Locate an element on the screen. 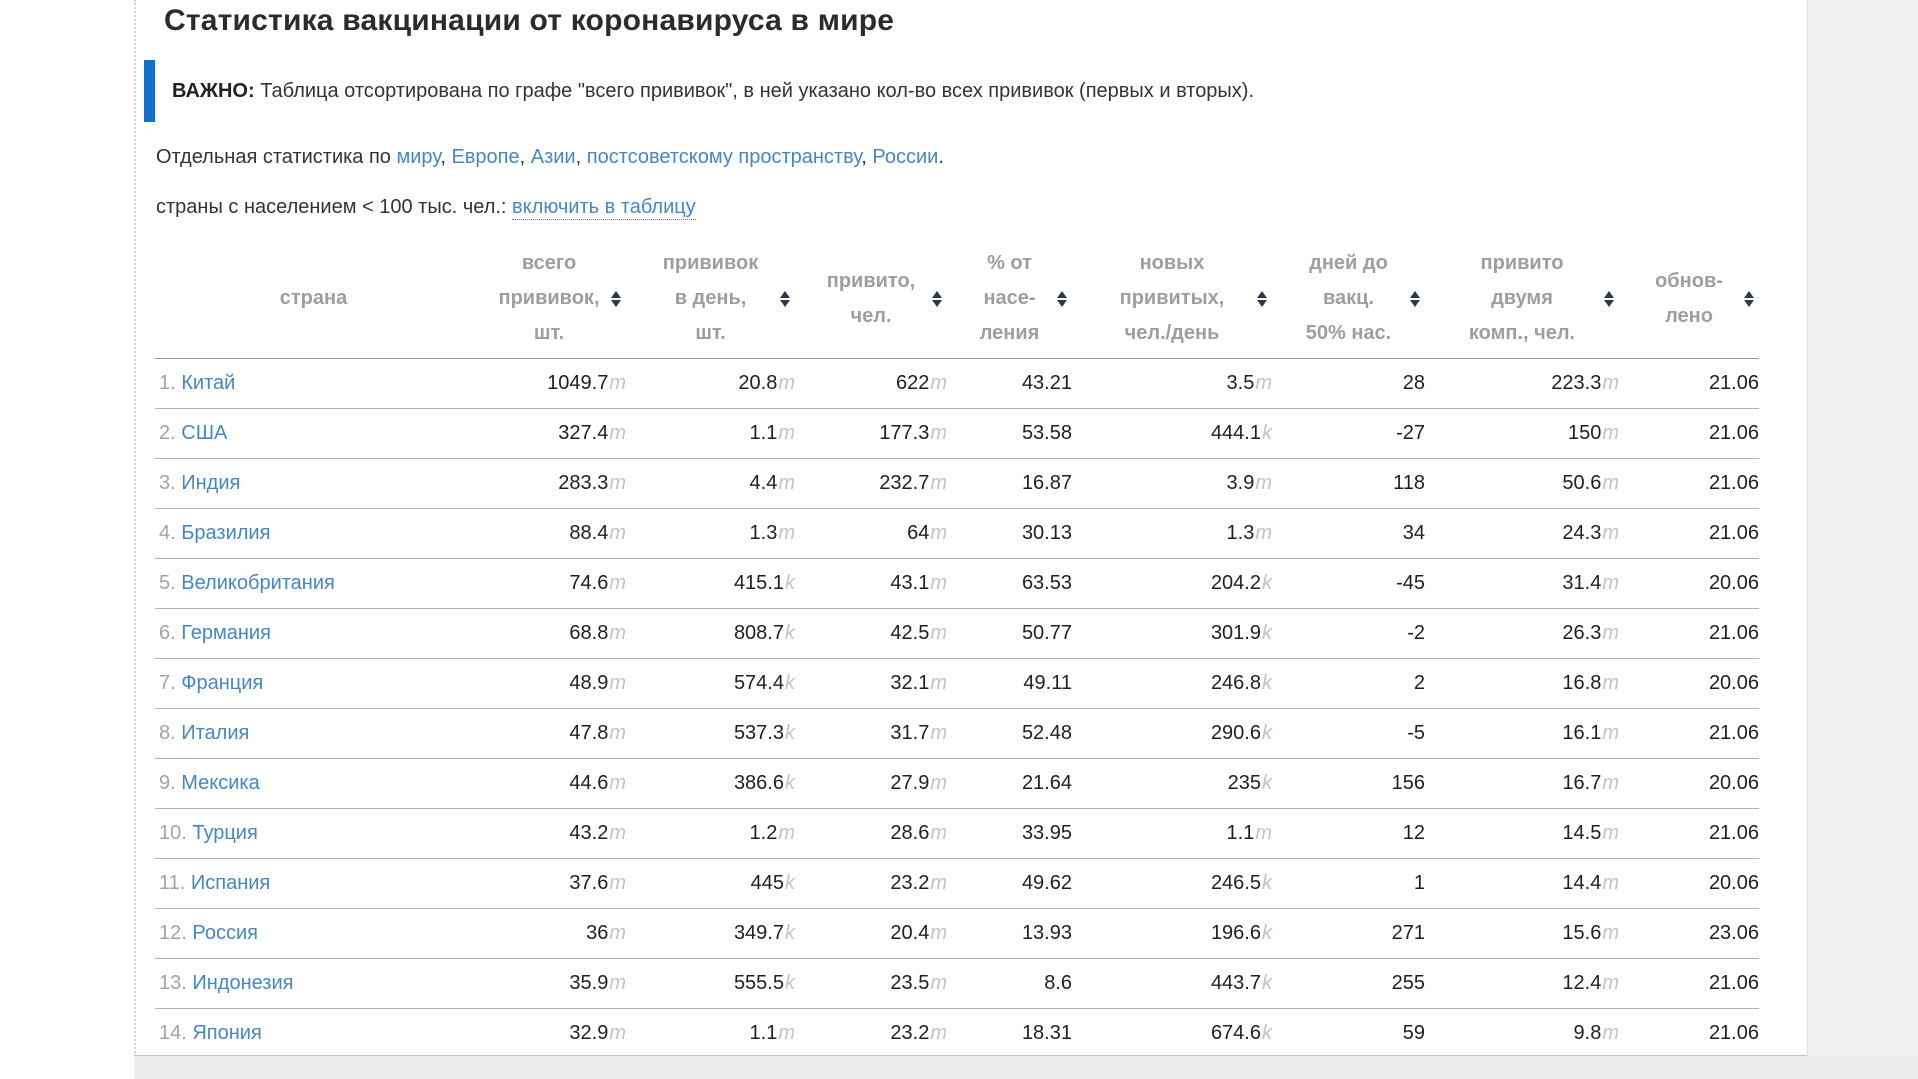  cell-value: 42.5 is located at coordinates (910, 632).